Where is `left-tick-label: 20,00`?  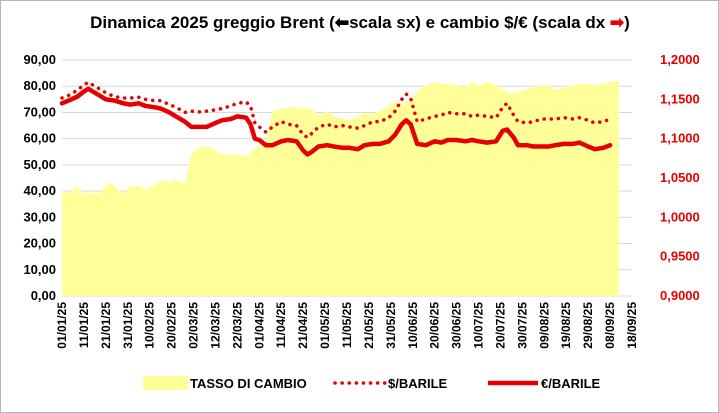
left-tick-label: 20,00 is located at coordinates (39, 243).